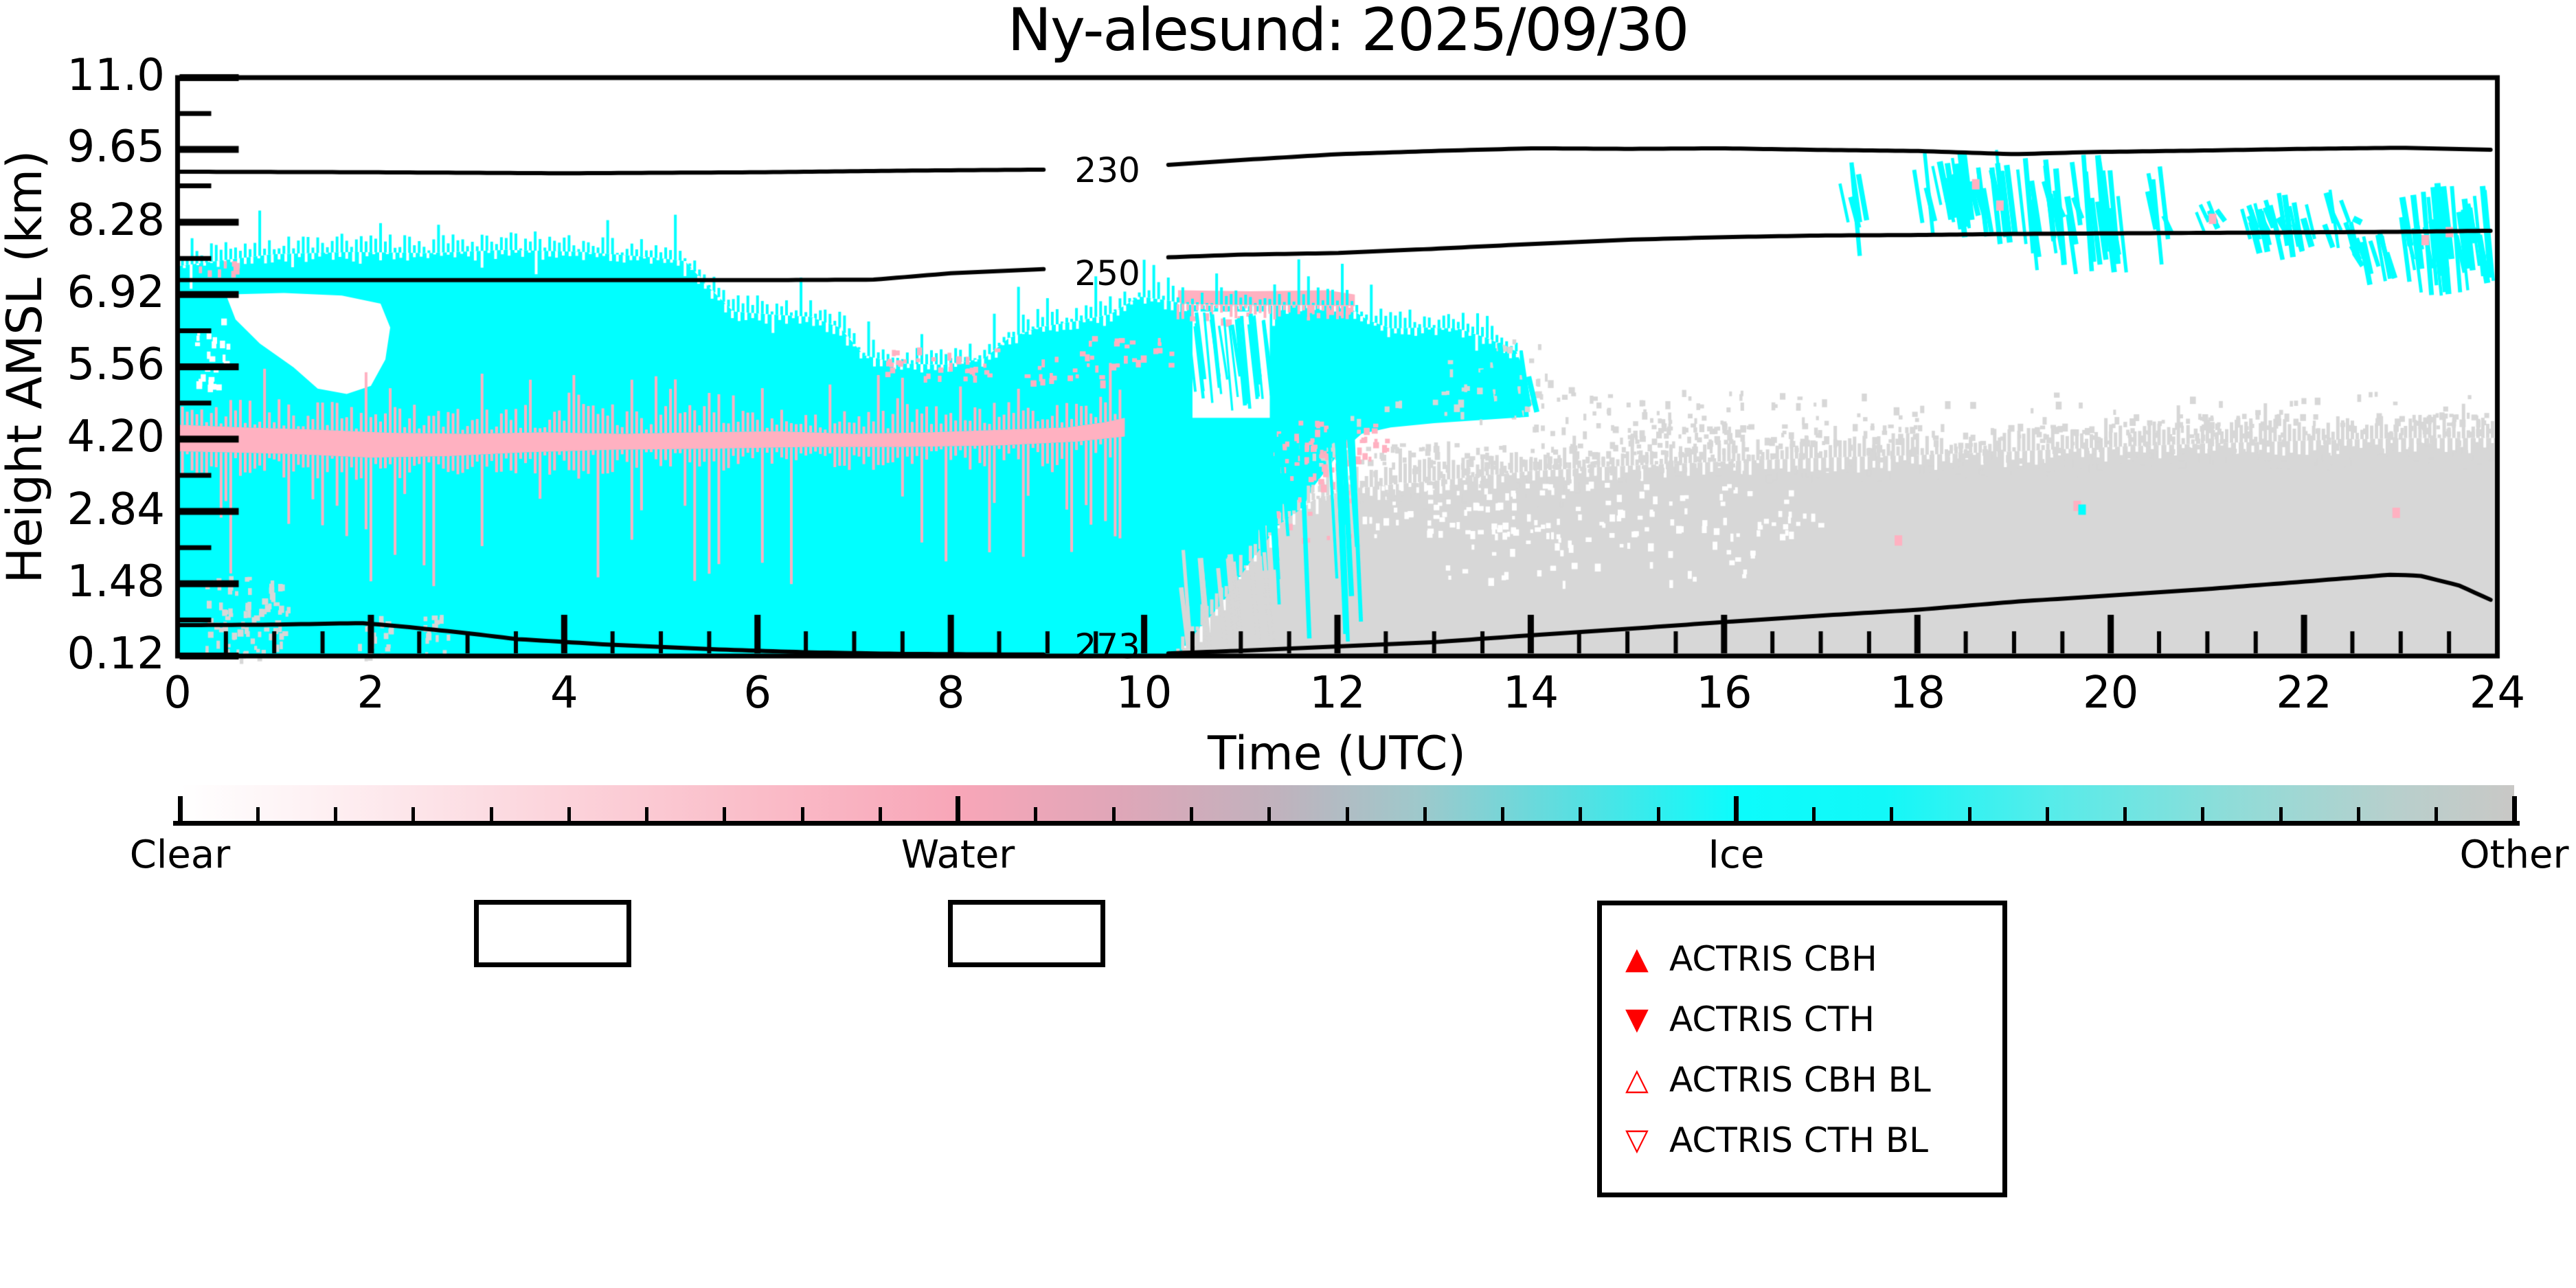  I want to click on legend-item-label: ACTRIS CTH, so click(1772, 1019).